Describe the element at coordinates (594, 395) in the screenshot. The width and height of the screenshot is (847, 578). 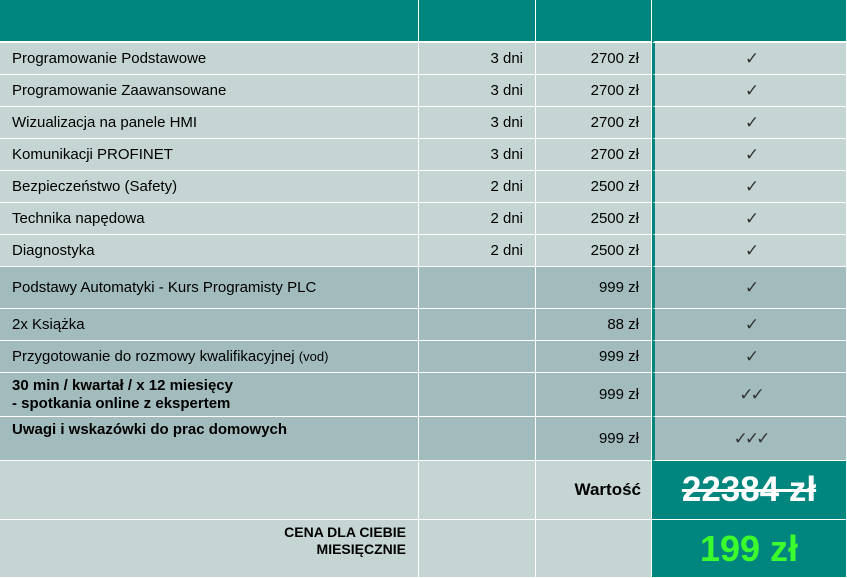
I see `mentoring-price: 999 zł` at that location.